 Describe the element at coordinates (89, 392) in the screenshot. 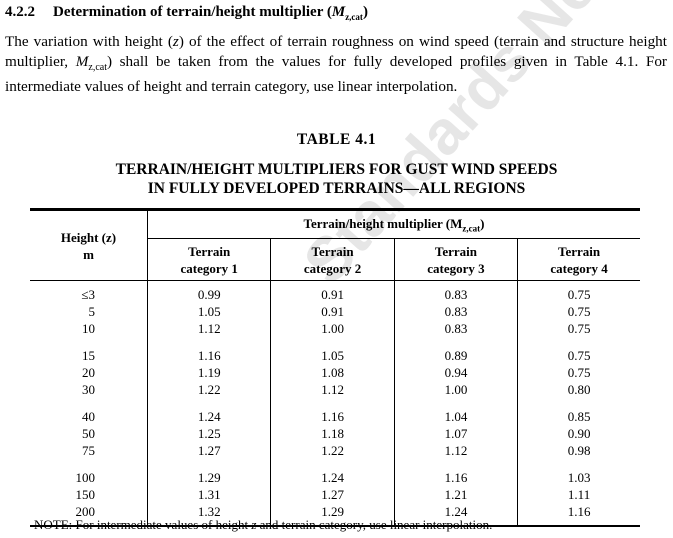

I see `height-cell: 30` at that location.